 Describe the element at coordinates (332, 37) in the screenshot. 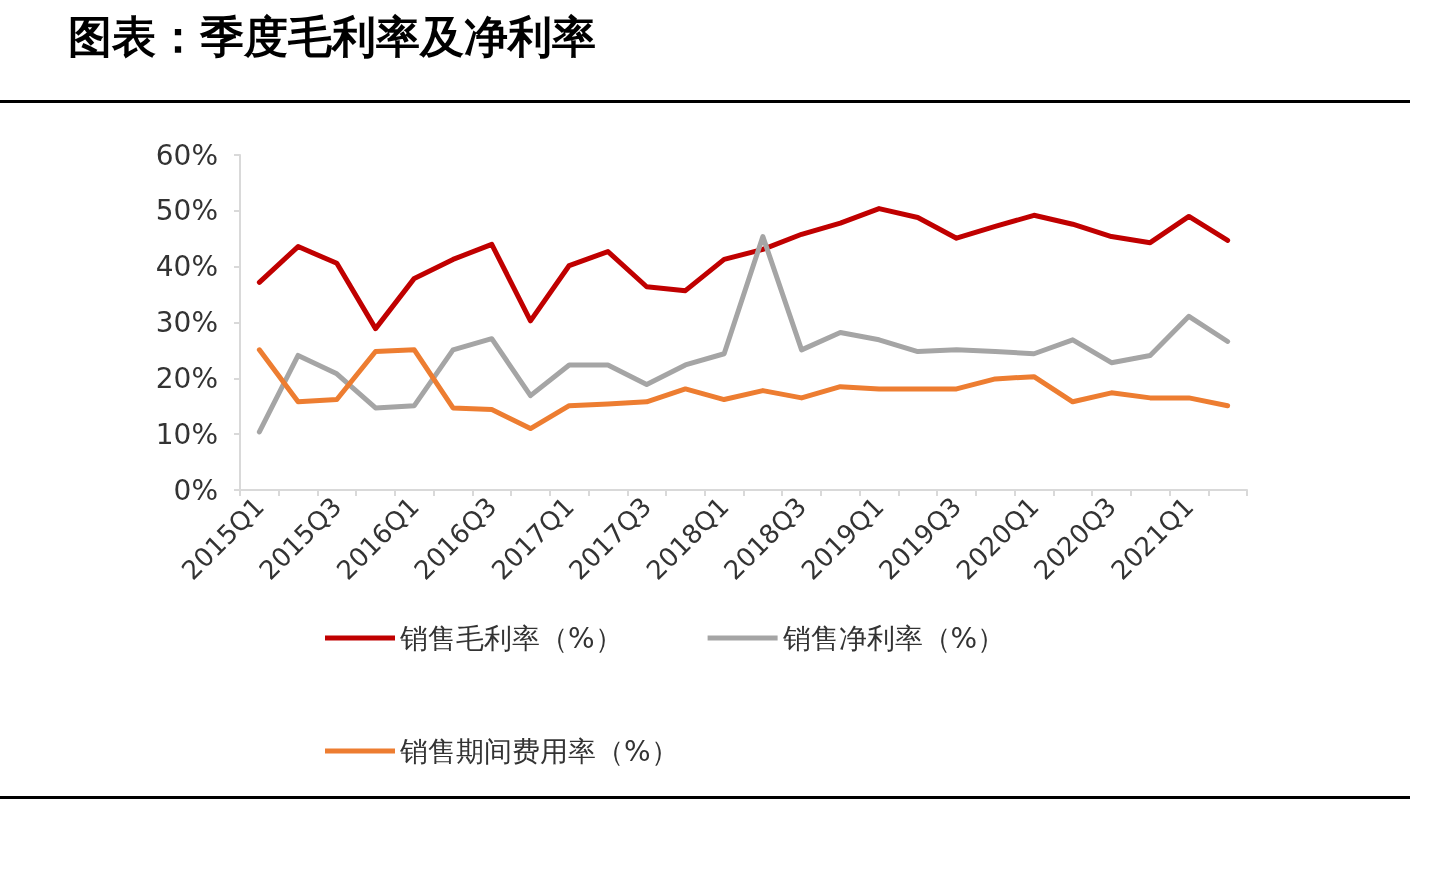

I see `chart-title: 图表：季度毛利率及净利率` at that location.